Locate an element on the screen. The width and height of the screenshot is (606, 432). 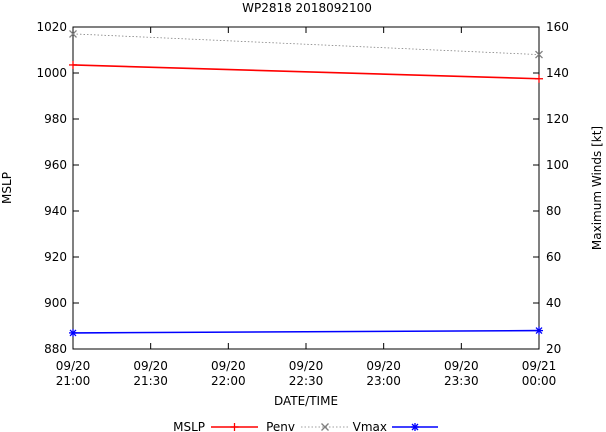
y-right-tick-label: 80 is located at coordinates (553, 211).